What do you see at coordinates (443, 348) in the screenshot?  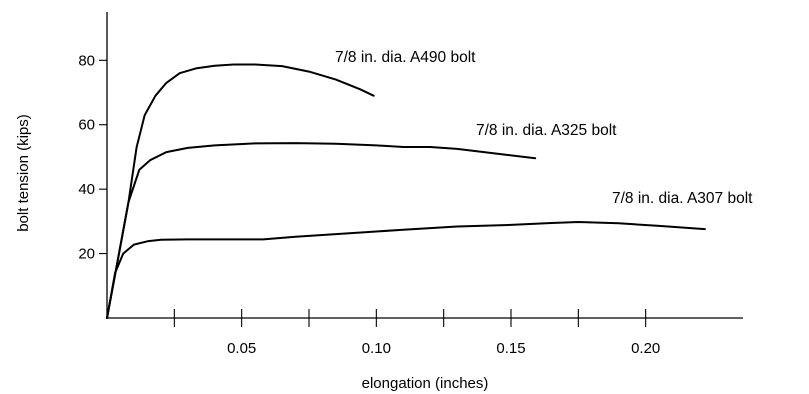 I see `x-tick-labels: 0.05 0.10 0.15 0.20` at bounding box center [443, 348].